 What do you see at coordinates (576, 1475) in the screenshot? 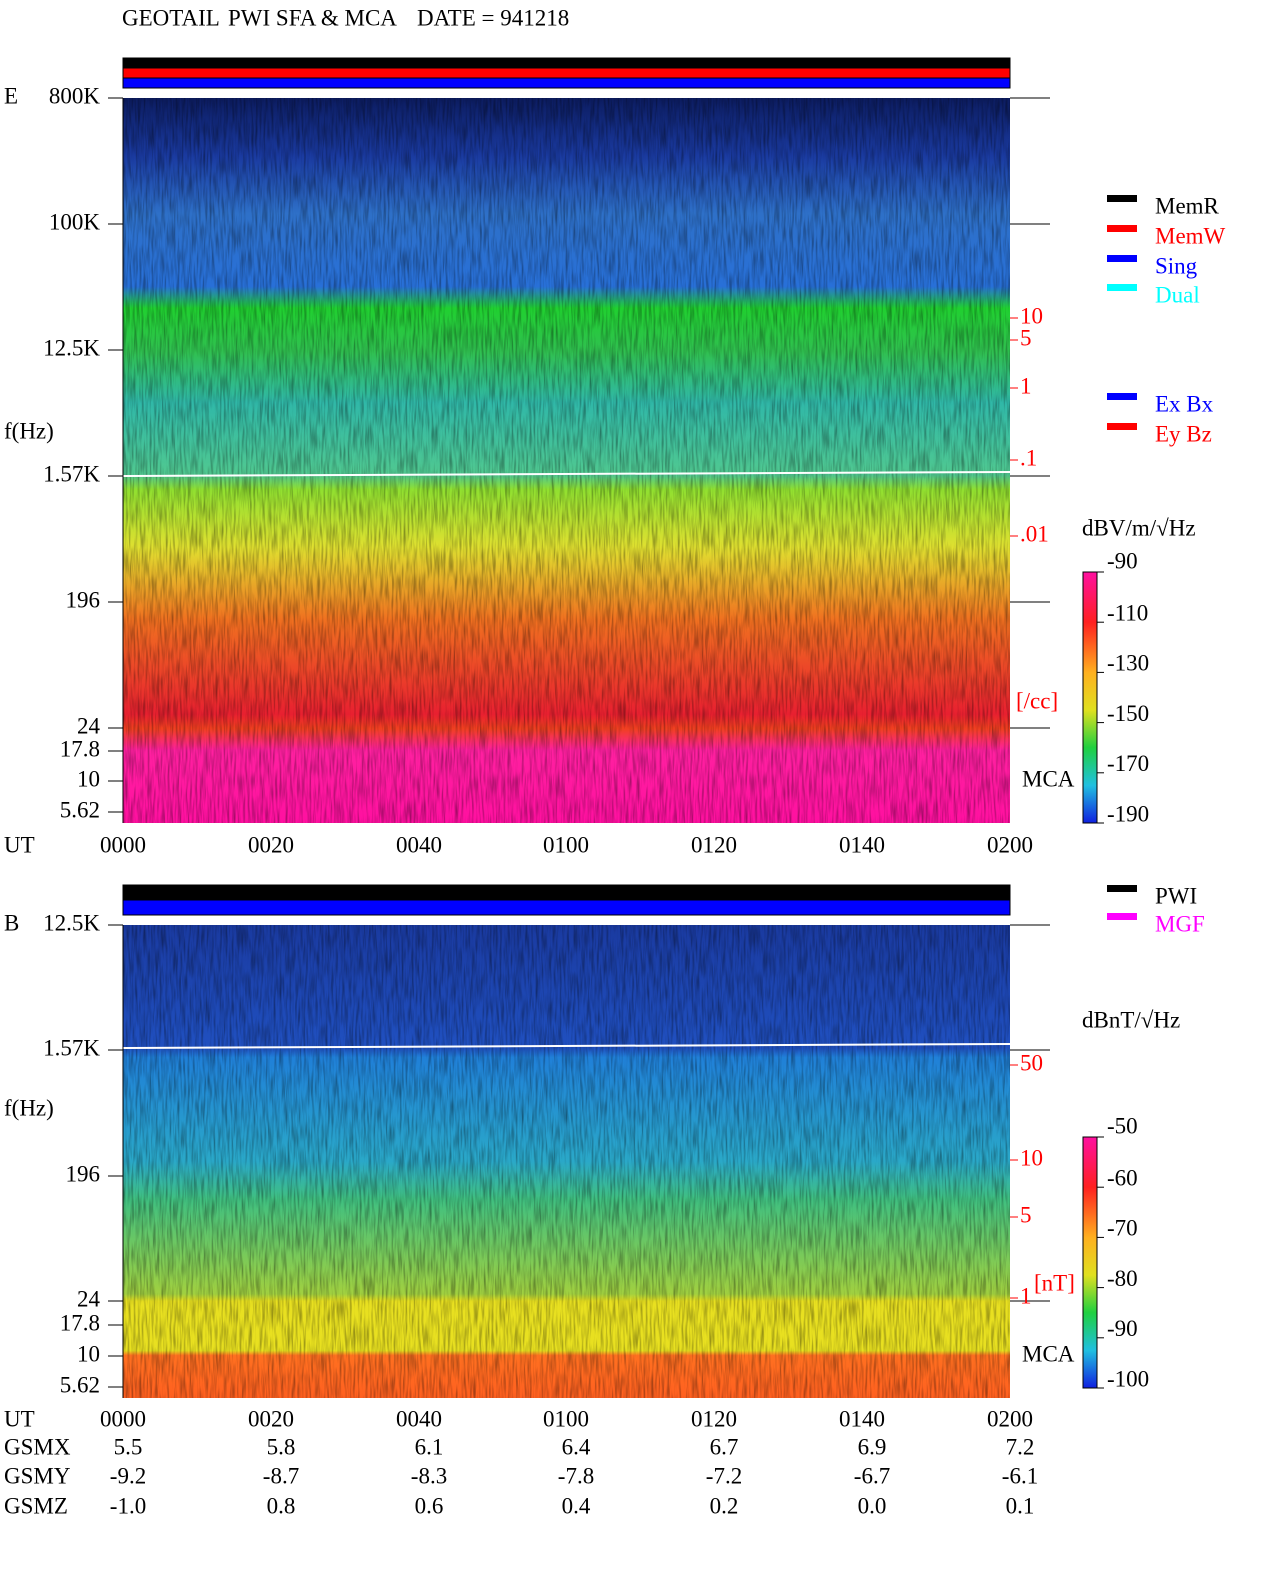
I see `orbit-value: -7.8` at bounding box center [576, 1475].